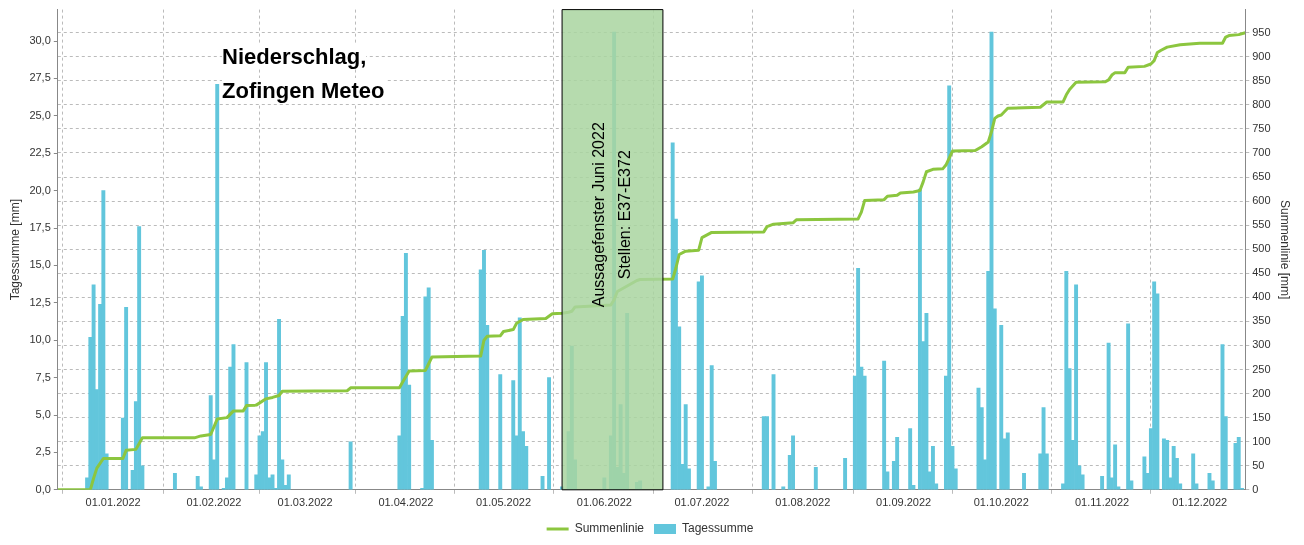 Image resolution: width=1304 pixels, height=545 pixels. What do you see at coordinates (43, 451) in the screenshot?
I see `y-tick-label: 2,5` at bounding box center [43, 451].